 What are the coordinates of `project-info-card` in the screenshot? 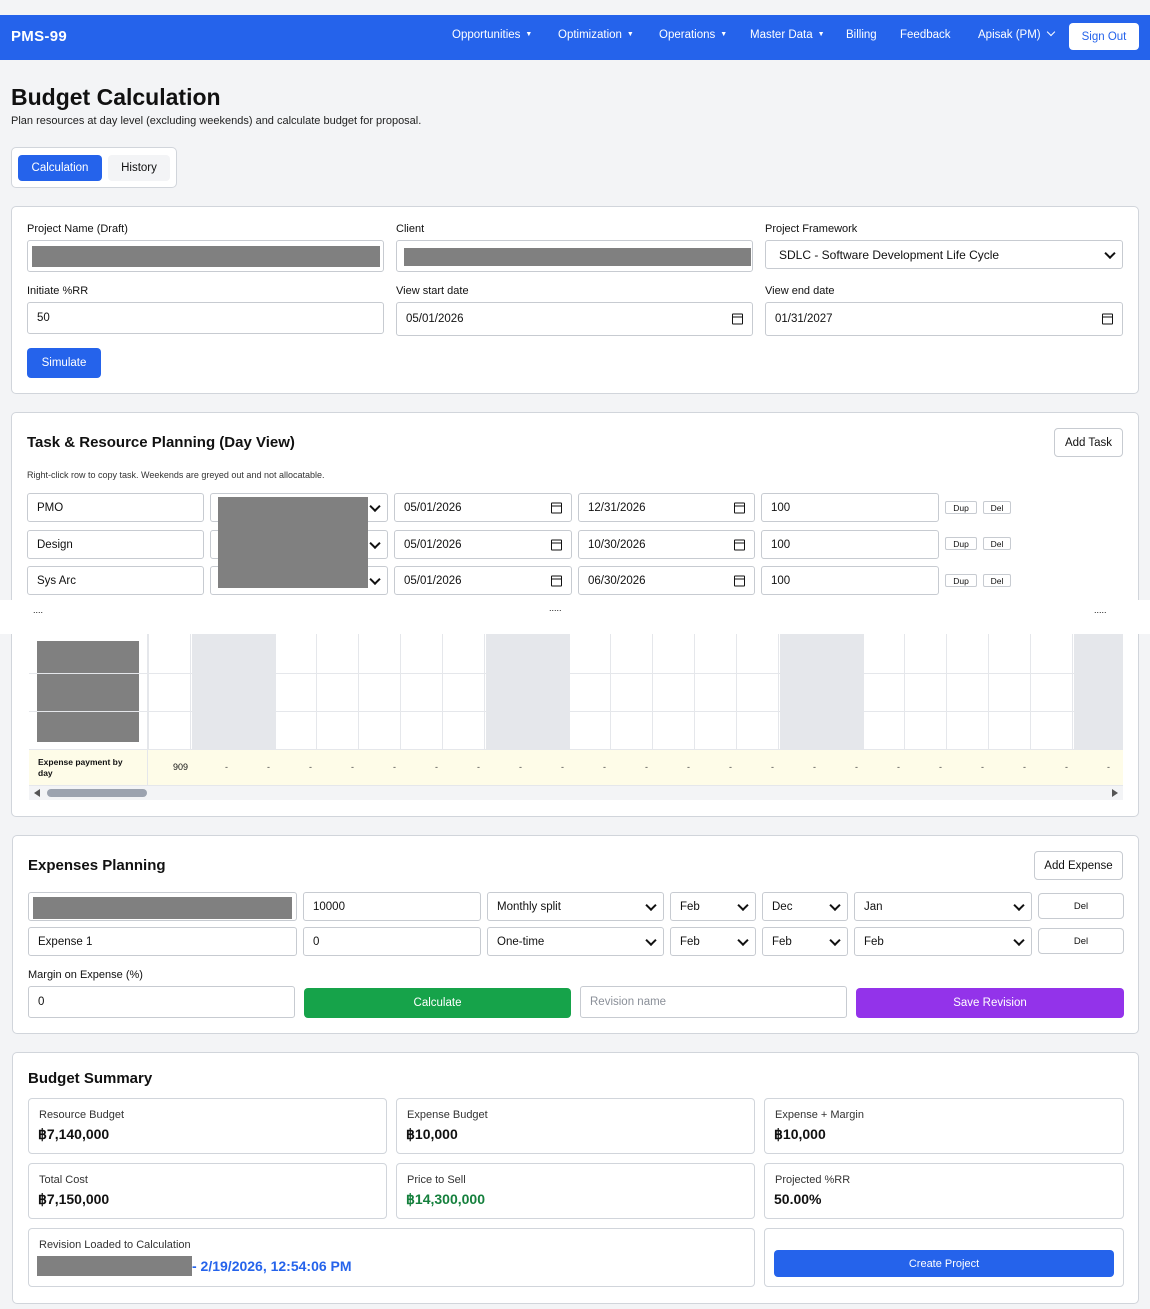 It's located at (575, 300).